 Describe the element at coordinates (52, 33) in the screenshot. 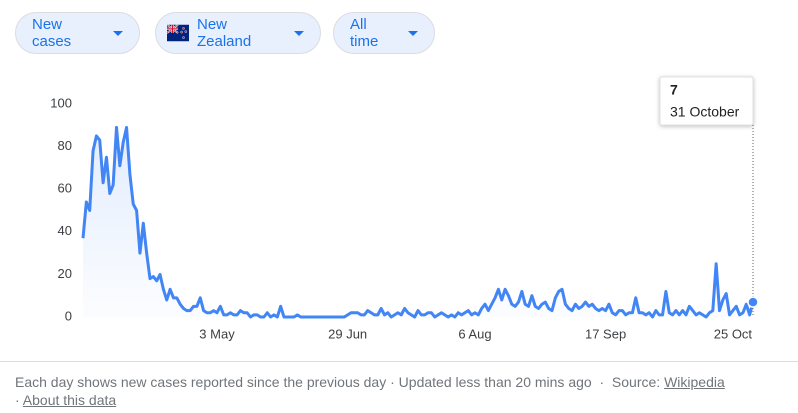

I see `metric-label: New cases` at that location.